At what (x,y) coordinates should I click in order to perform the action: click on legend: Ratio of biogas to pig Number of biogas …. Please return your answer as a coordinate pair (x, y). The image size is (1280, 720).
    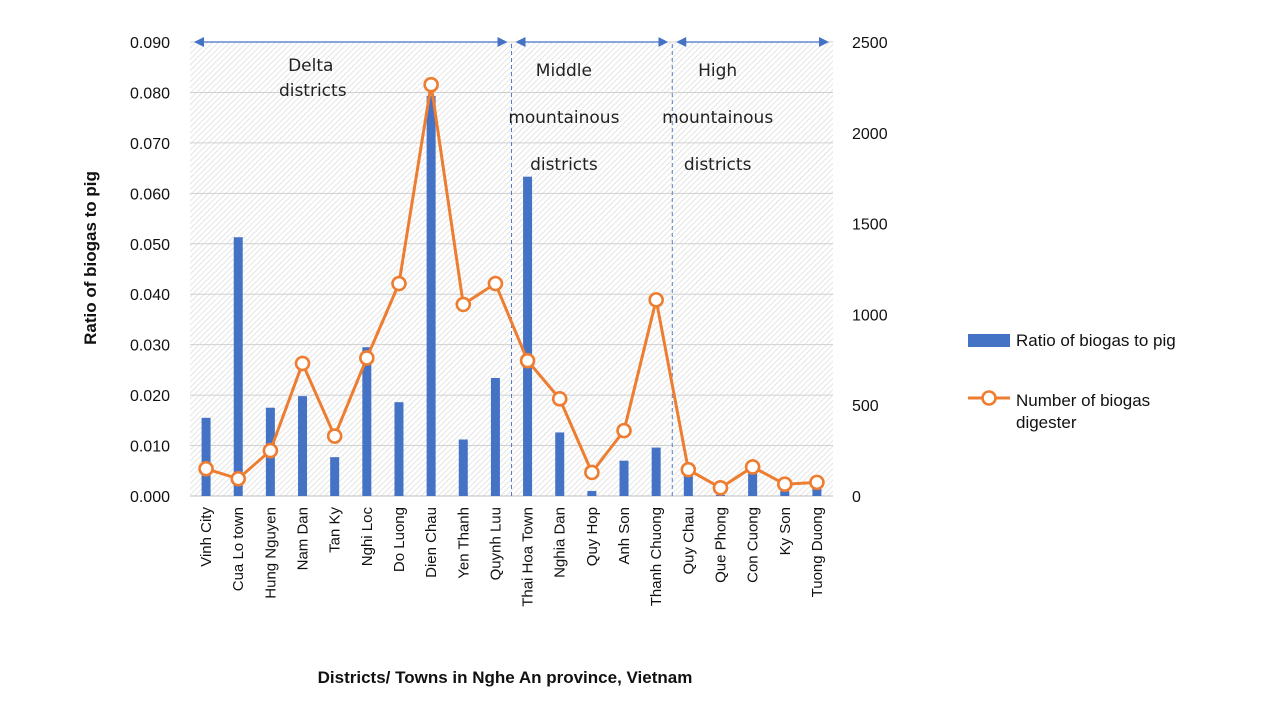
    Looking at the image, I should click on (1072, 381).